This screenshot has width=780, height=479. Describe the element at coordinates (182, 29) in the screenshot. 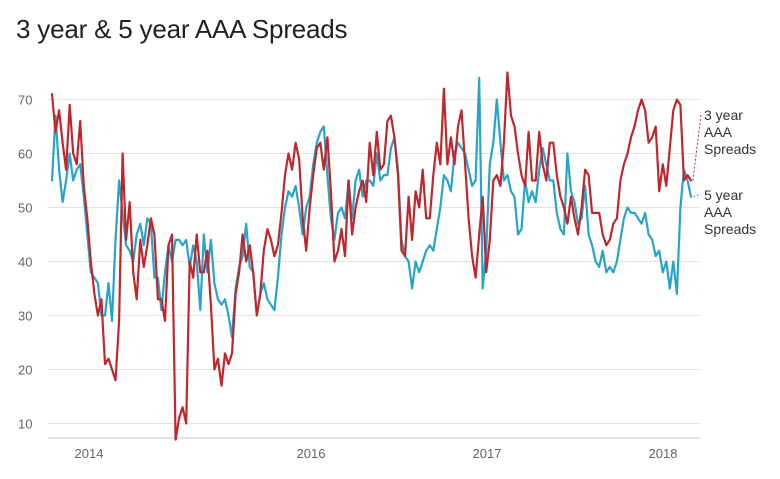

I see `chart-title: 3 year & 5 year AAA Spreads` at that location.